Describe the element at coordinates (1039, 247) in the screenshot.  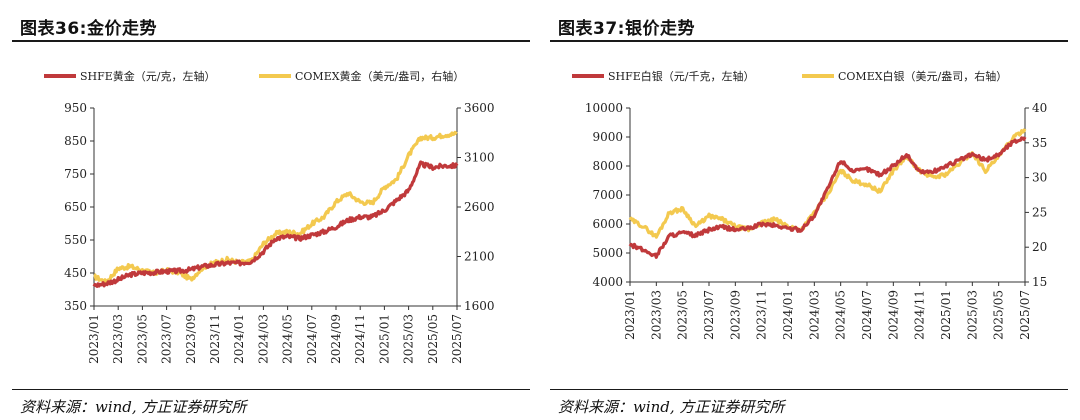
I see `y-right-tick-label: 20` at that location.